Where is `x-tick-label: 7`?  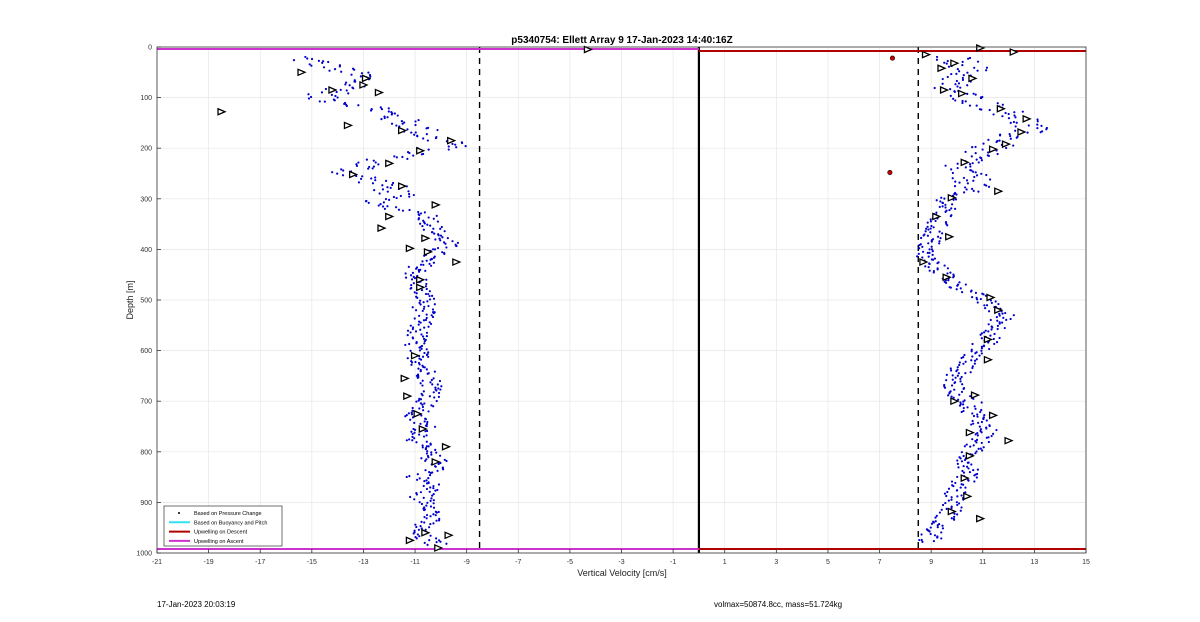
x-tick-label: 7 is located at coordinates (880, 562).